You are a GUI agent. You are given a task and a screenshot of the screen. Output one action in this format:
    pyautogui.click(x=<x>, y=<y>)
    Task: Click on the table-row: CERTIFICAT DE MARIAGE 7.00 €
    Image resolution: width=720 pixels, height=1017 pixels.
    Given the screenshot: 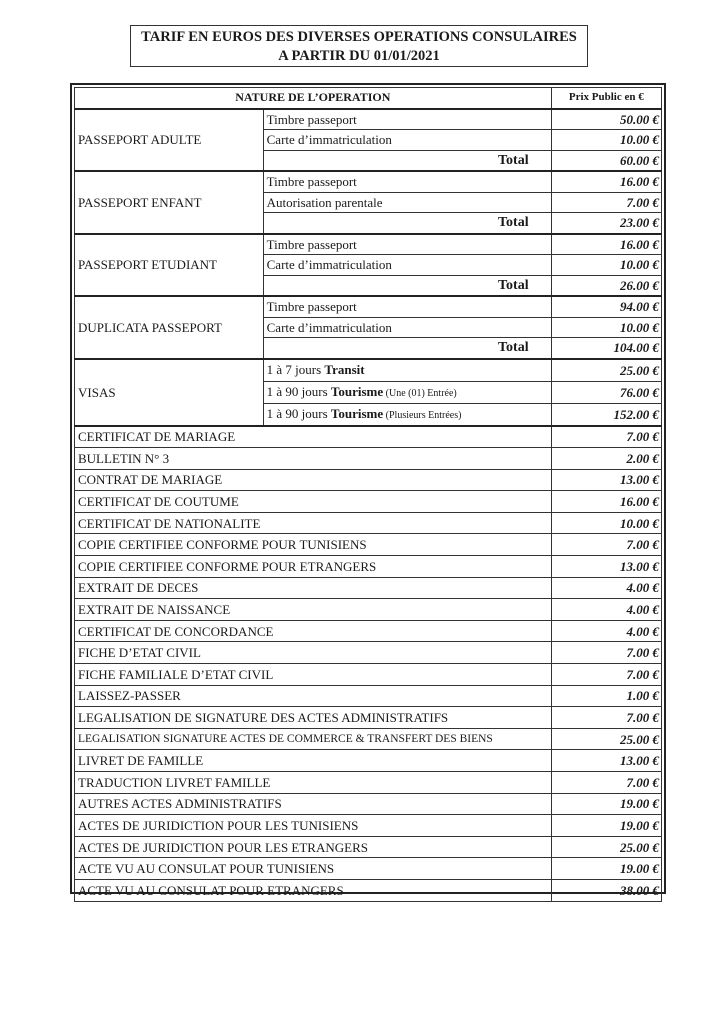 What is the action you would take?
    pyautogui.click(x=368, y=436)
    